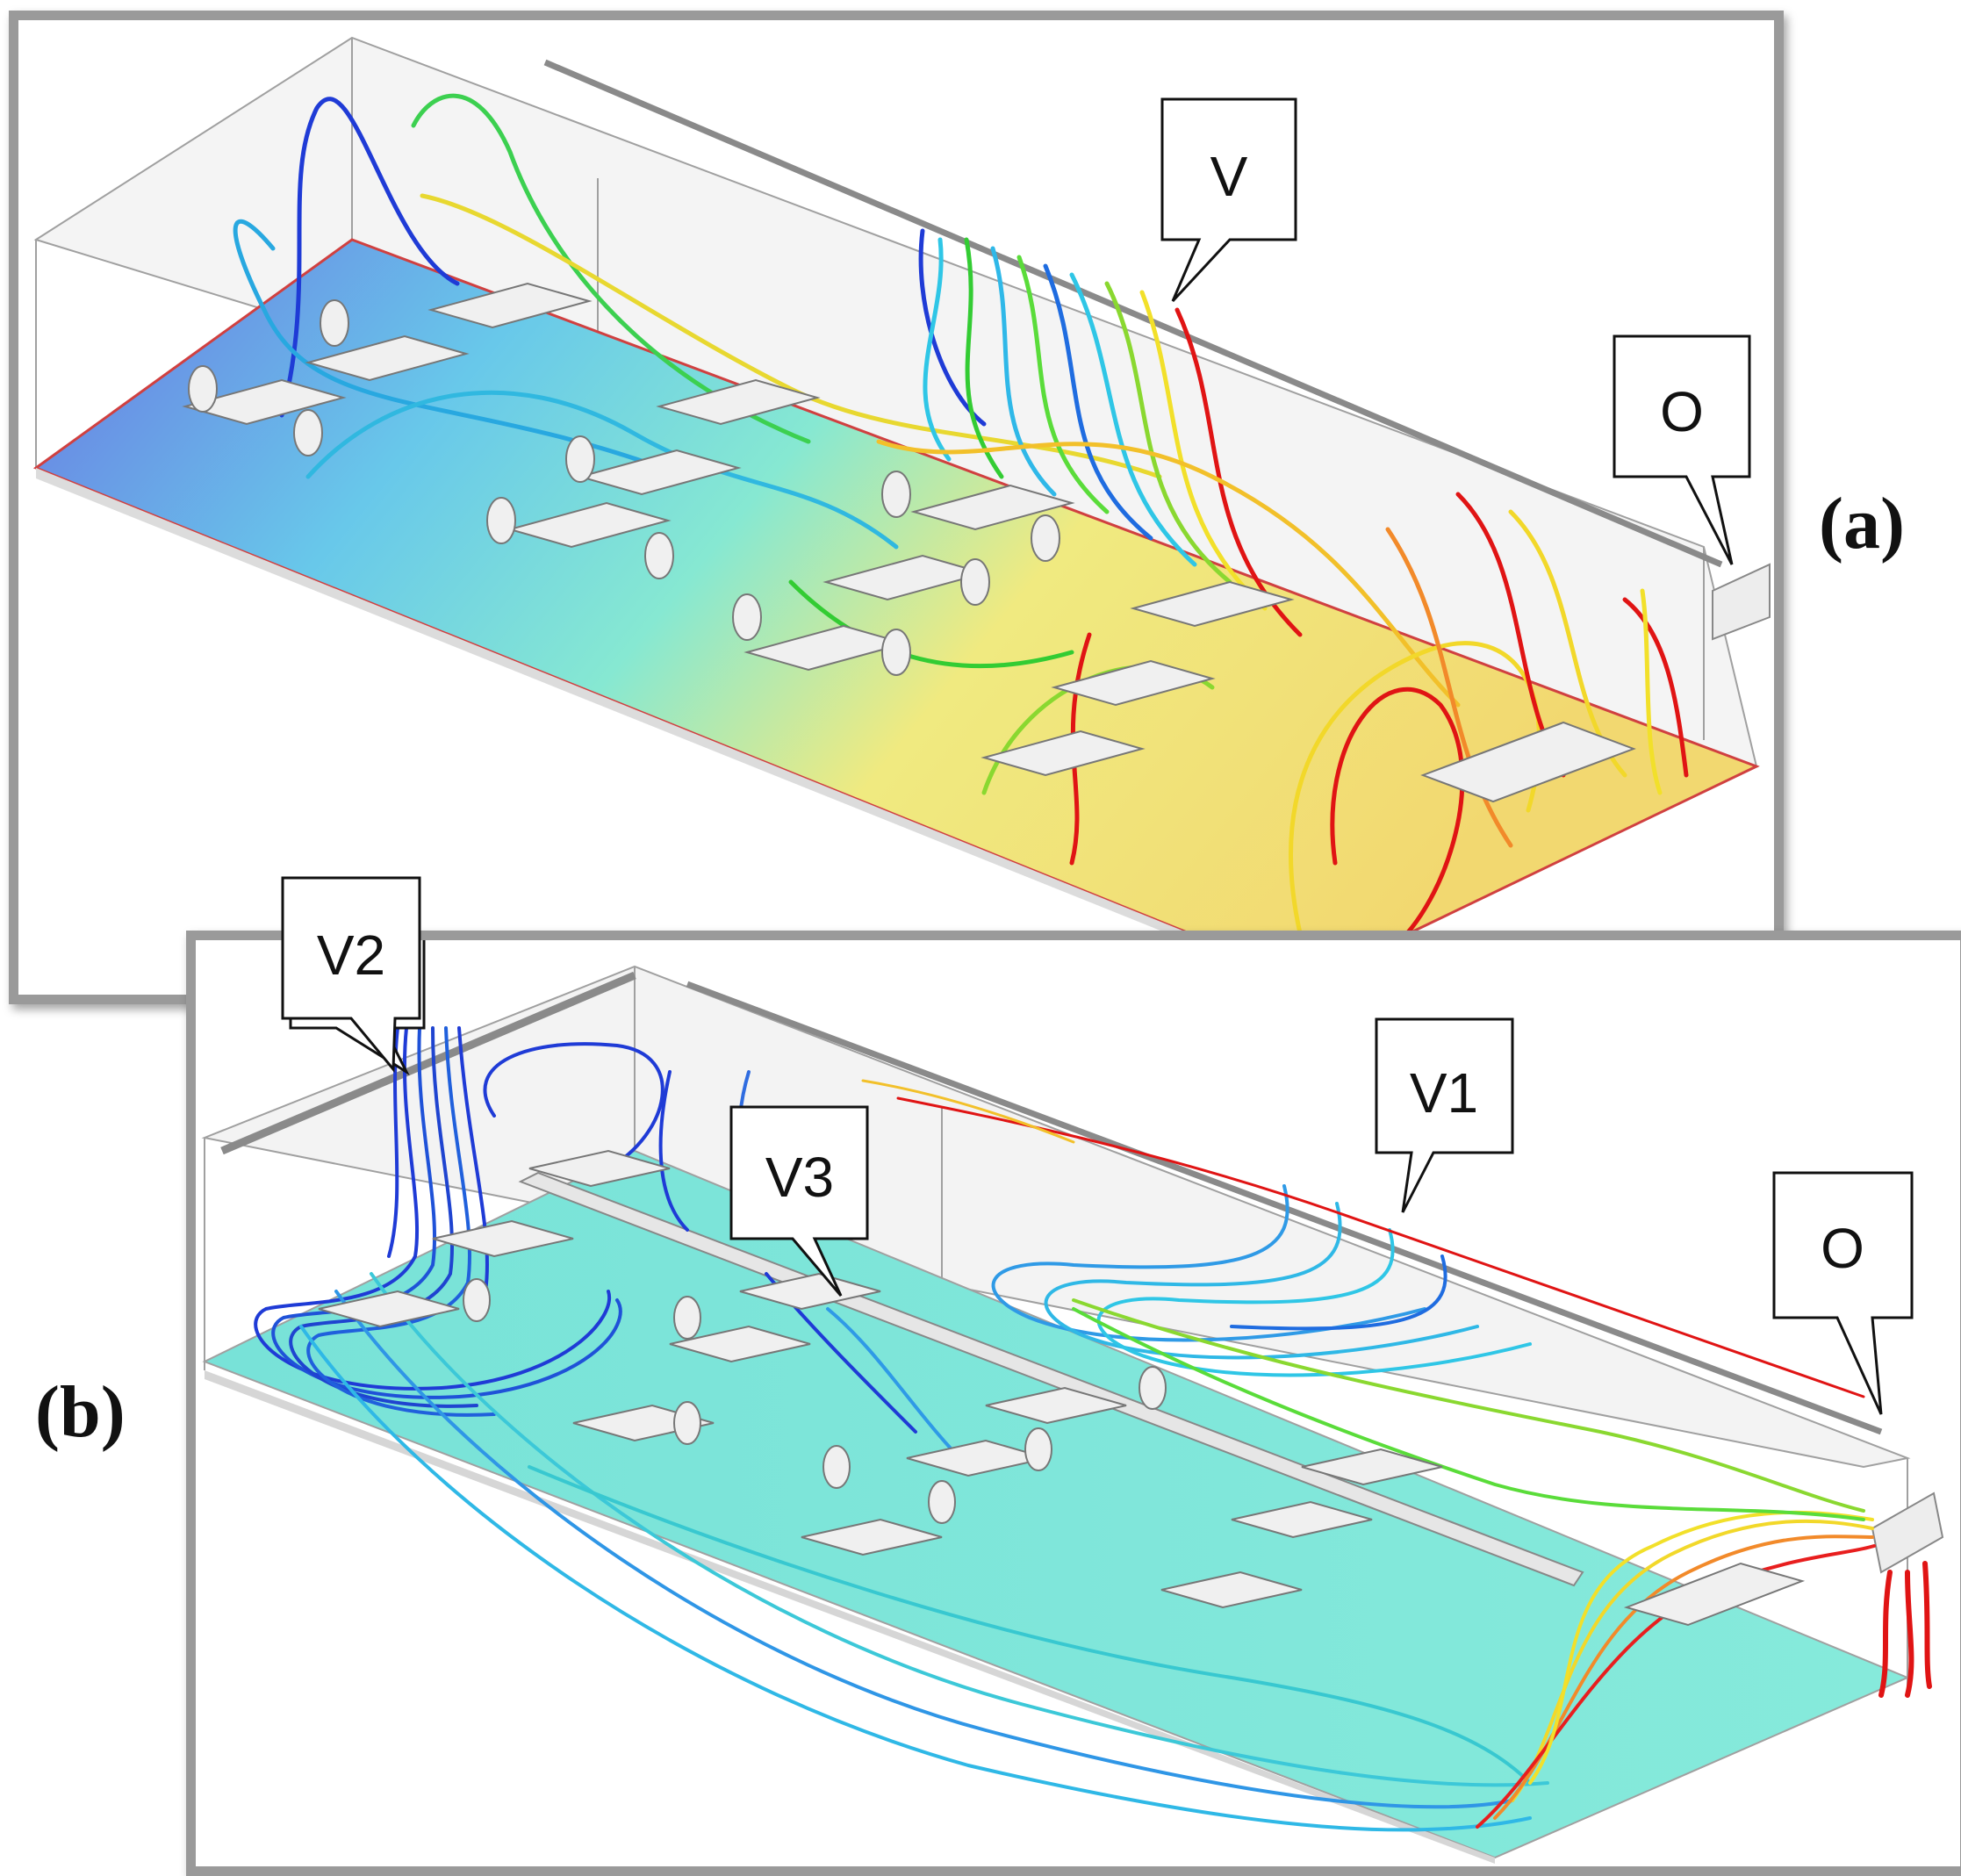  Describe the element at coordinates (1908, 1533) in the screenshot. I see `outlet-unit-b` at that location.